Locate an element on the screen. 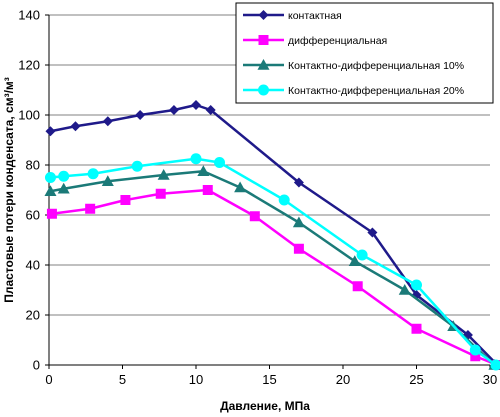  y-tick-label: 80 is located at coordinates (33, 165).